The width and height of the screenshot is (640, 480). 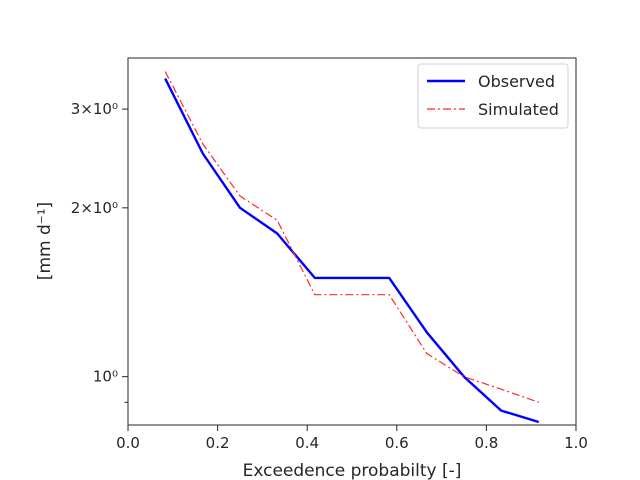 What do you see at coordinates (493, 96) in the screenshot?
I see `legend: Observed Simulated` at bounding box center [493, 96].